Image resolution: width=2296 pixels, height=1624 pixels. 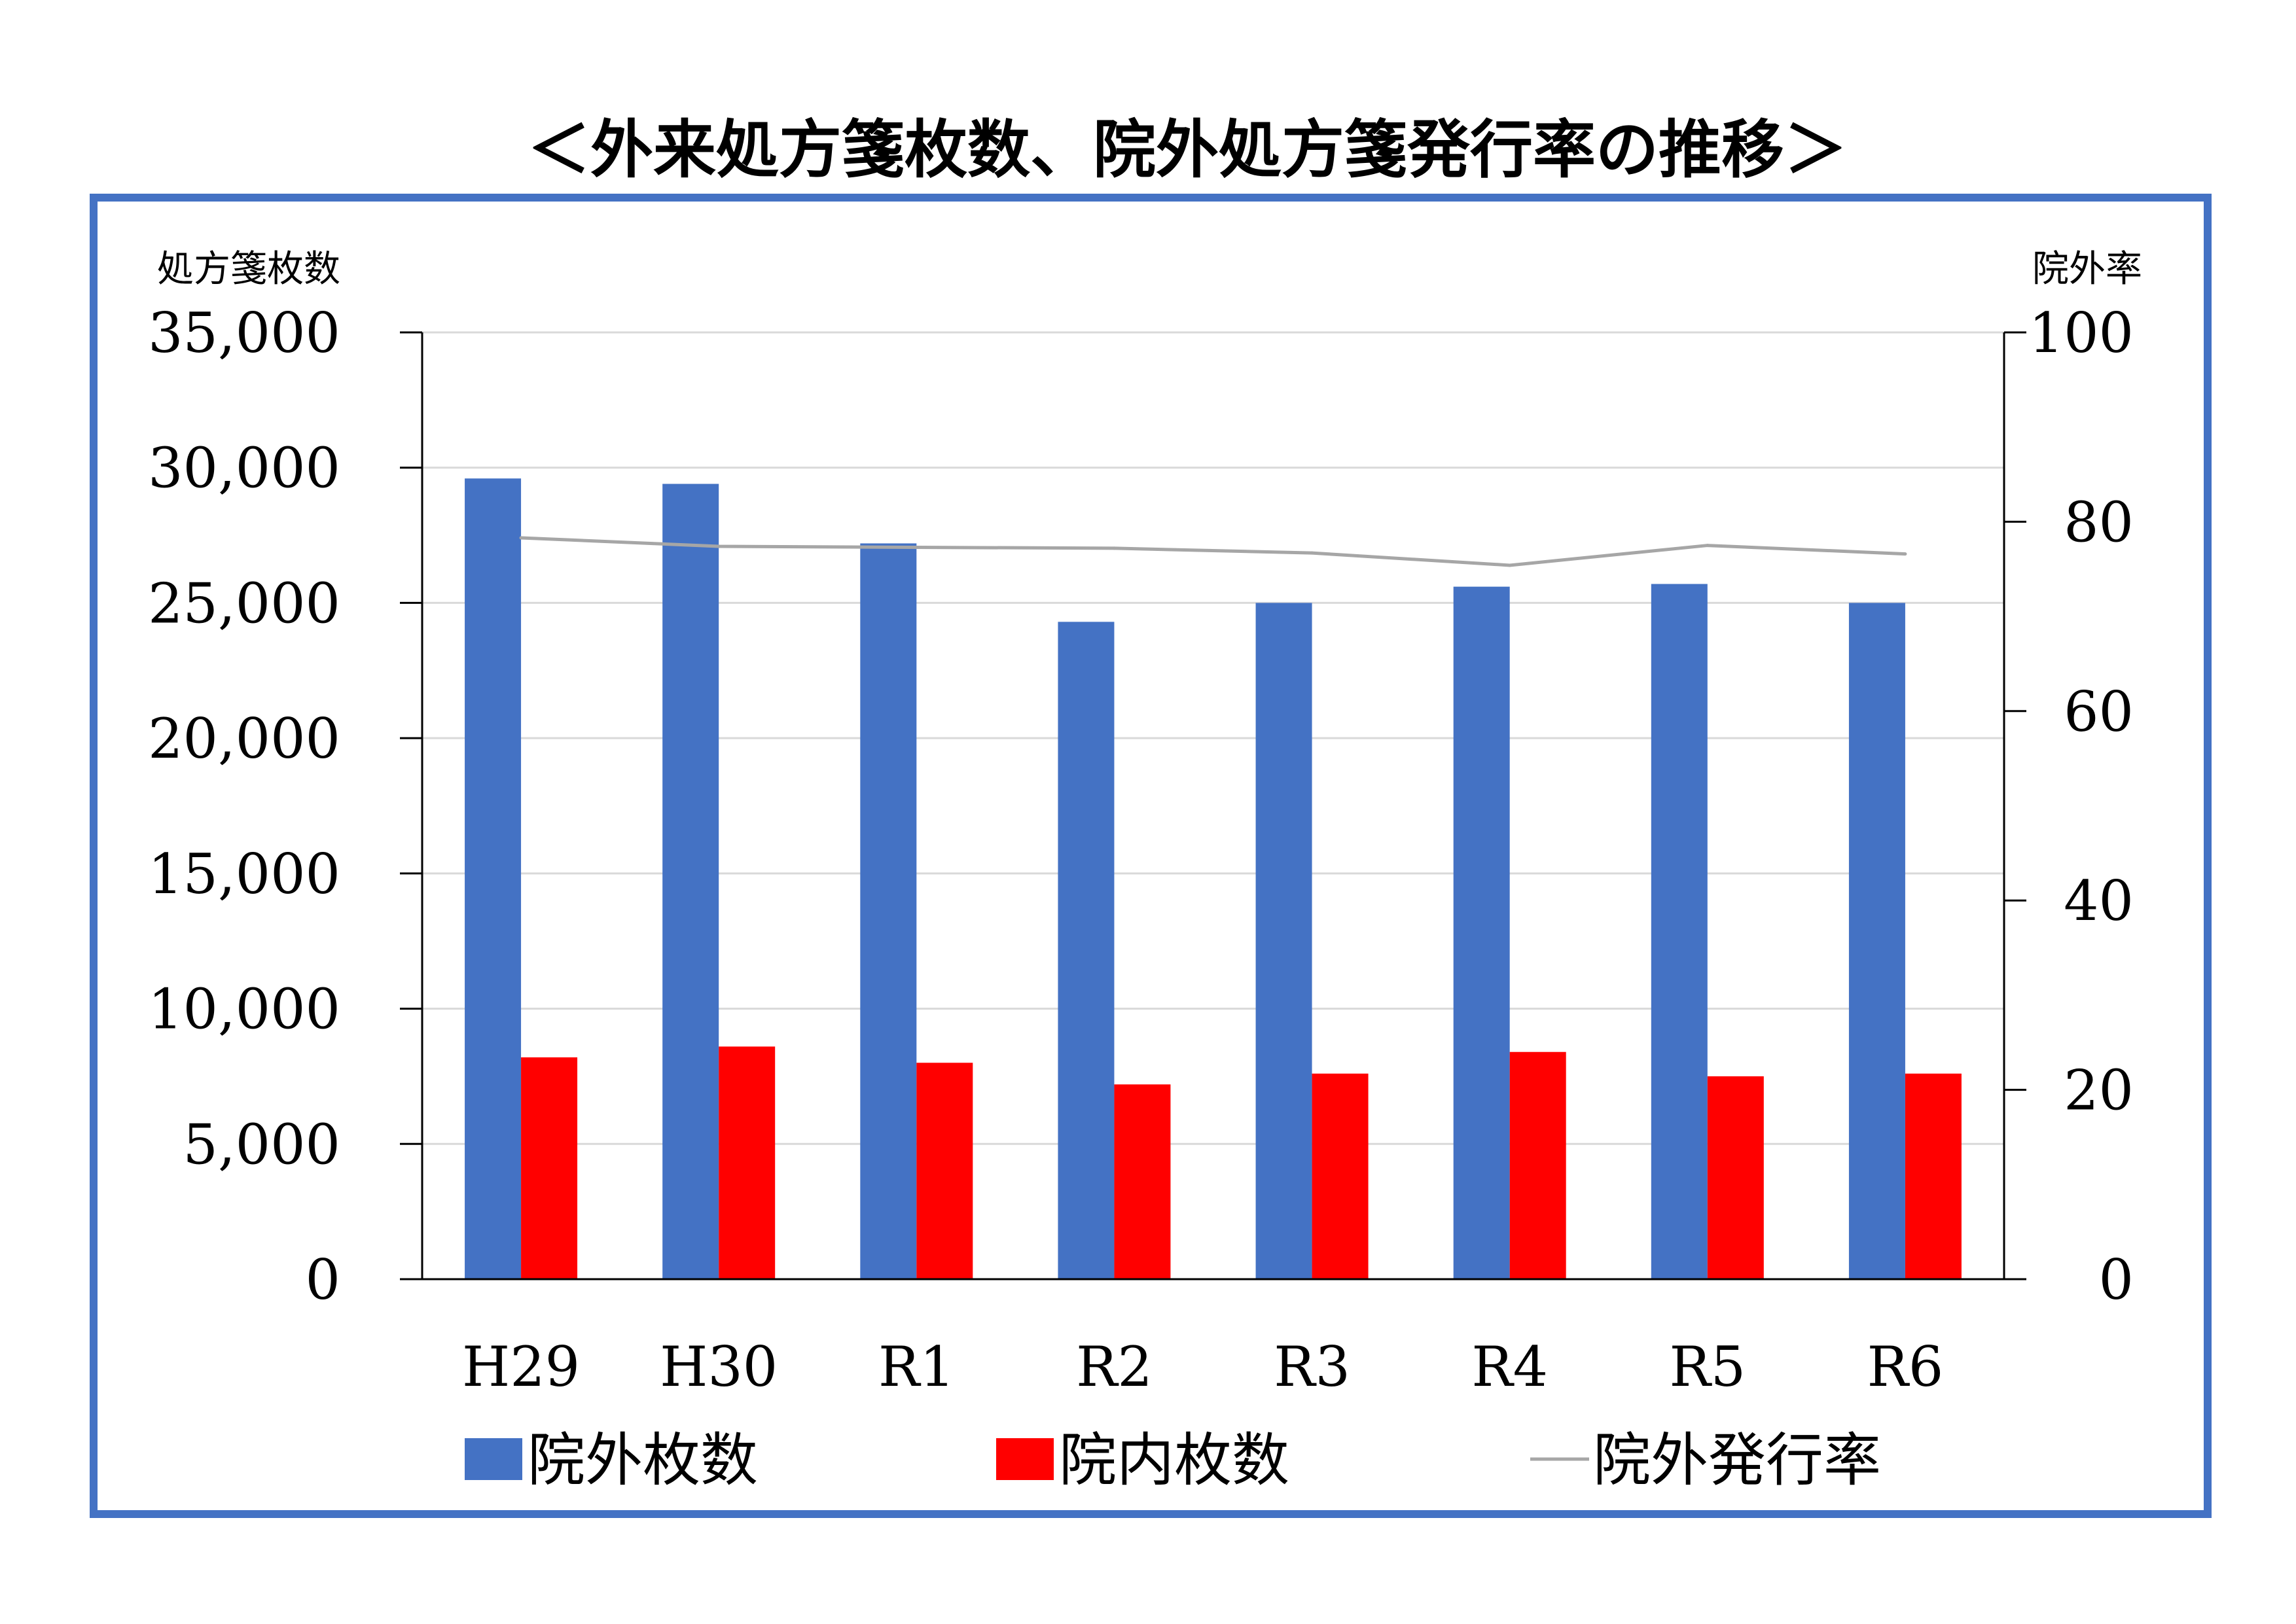 I want to click on right-axis-tick-label: 0, so click(x=2116, y=1280).